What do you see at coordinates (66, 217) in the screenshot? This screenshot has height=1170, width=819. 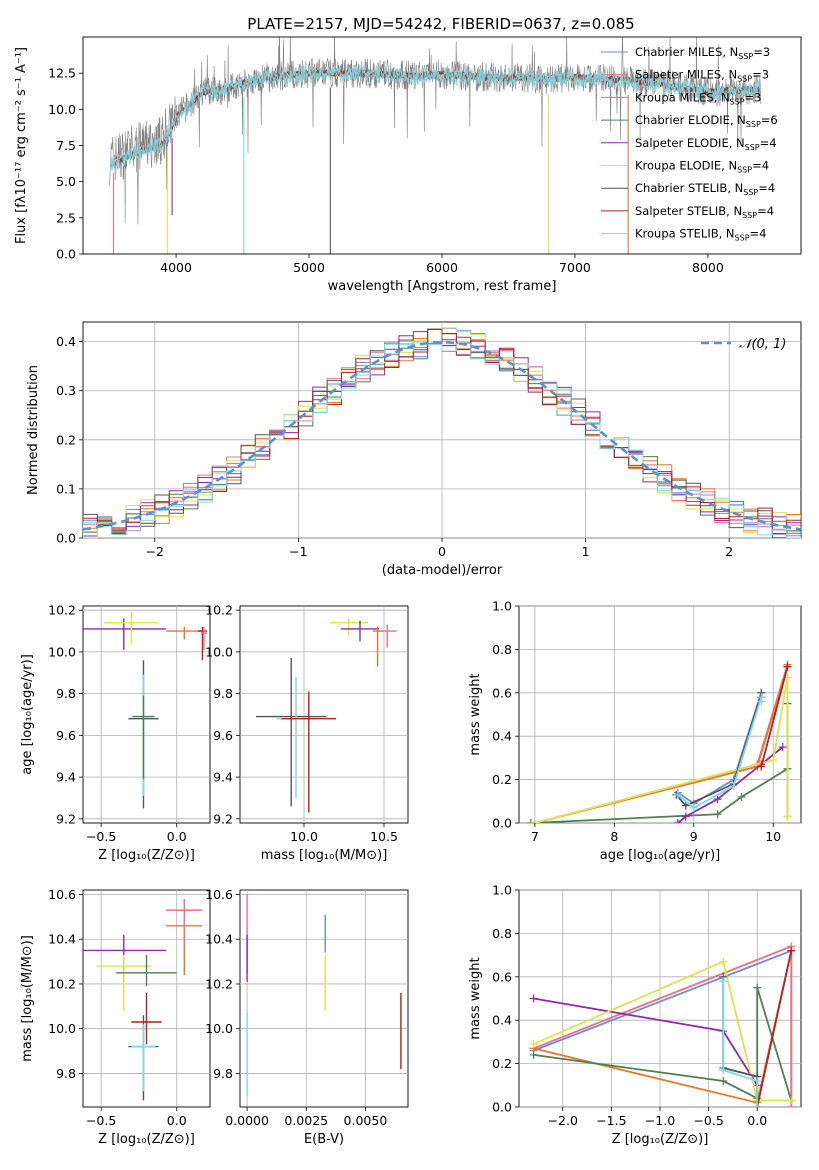 I see `y-tick-label: 2.5` at bounding box center [66, 217].